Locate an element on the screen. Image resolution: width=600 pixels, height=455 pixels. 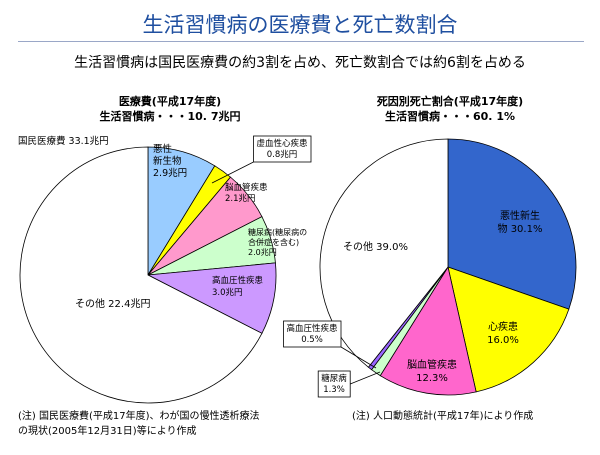
right-chart-title: 死因別死亡割合(平成17年度) is located at coordinates (450, 101).